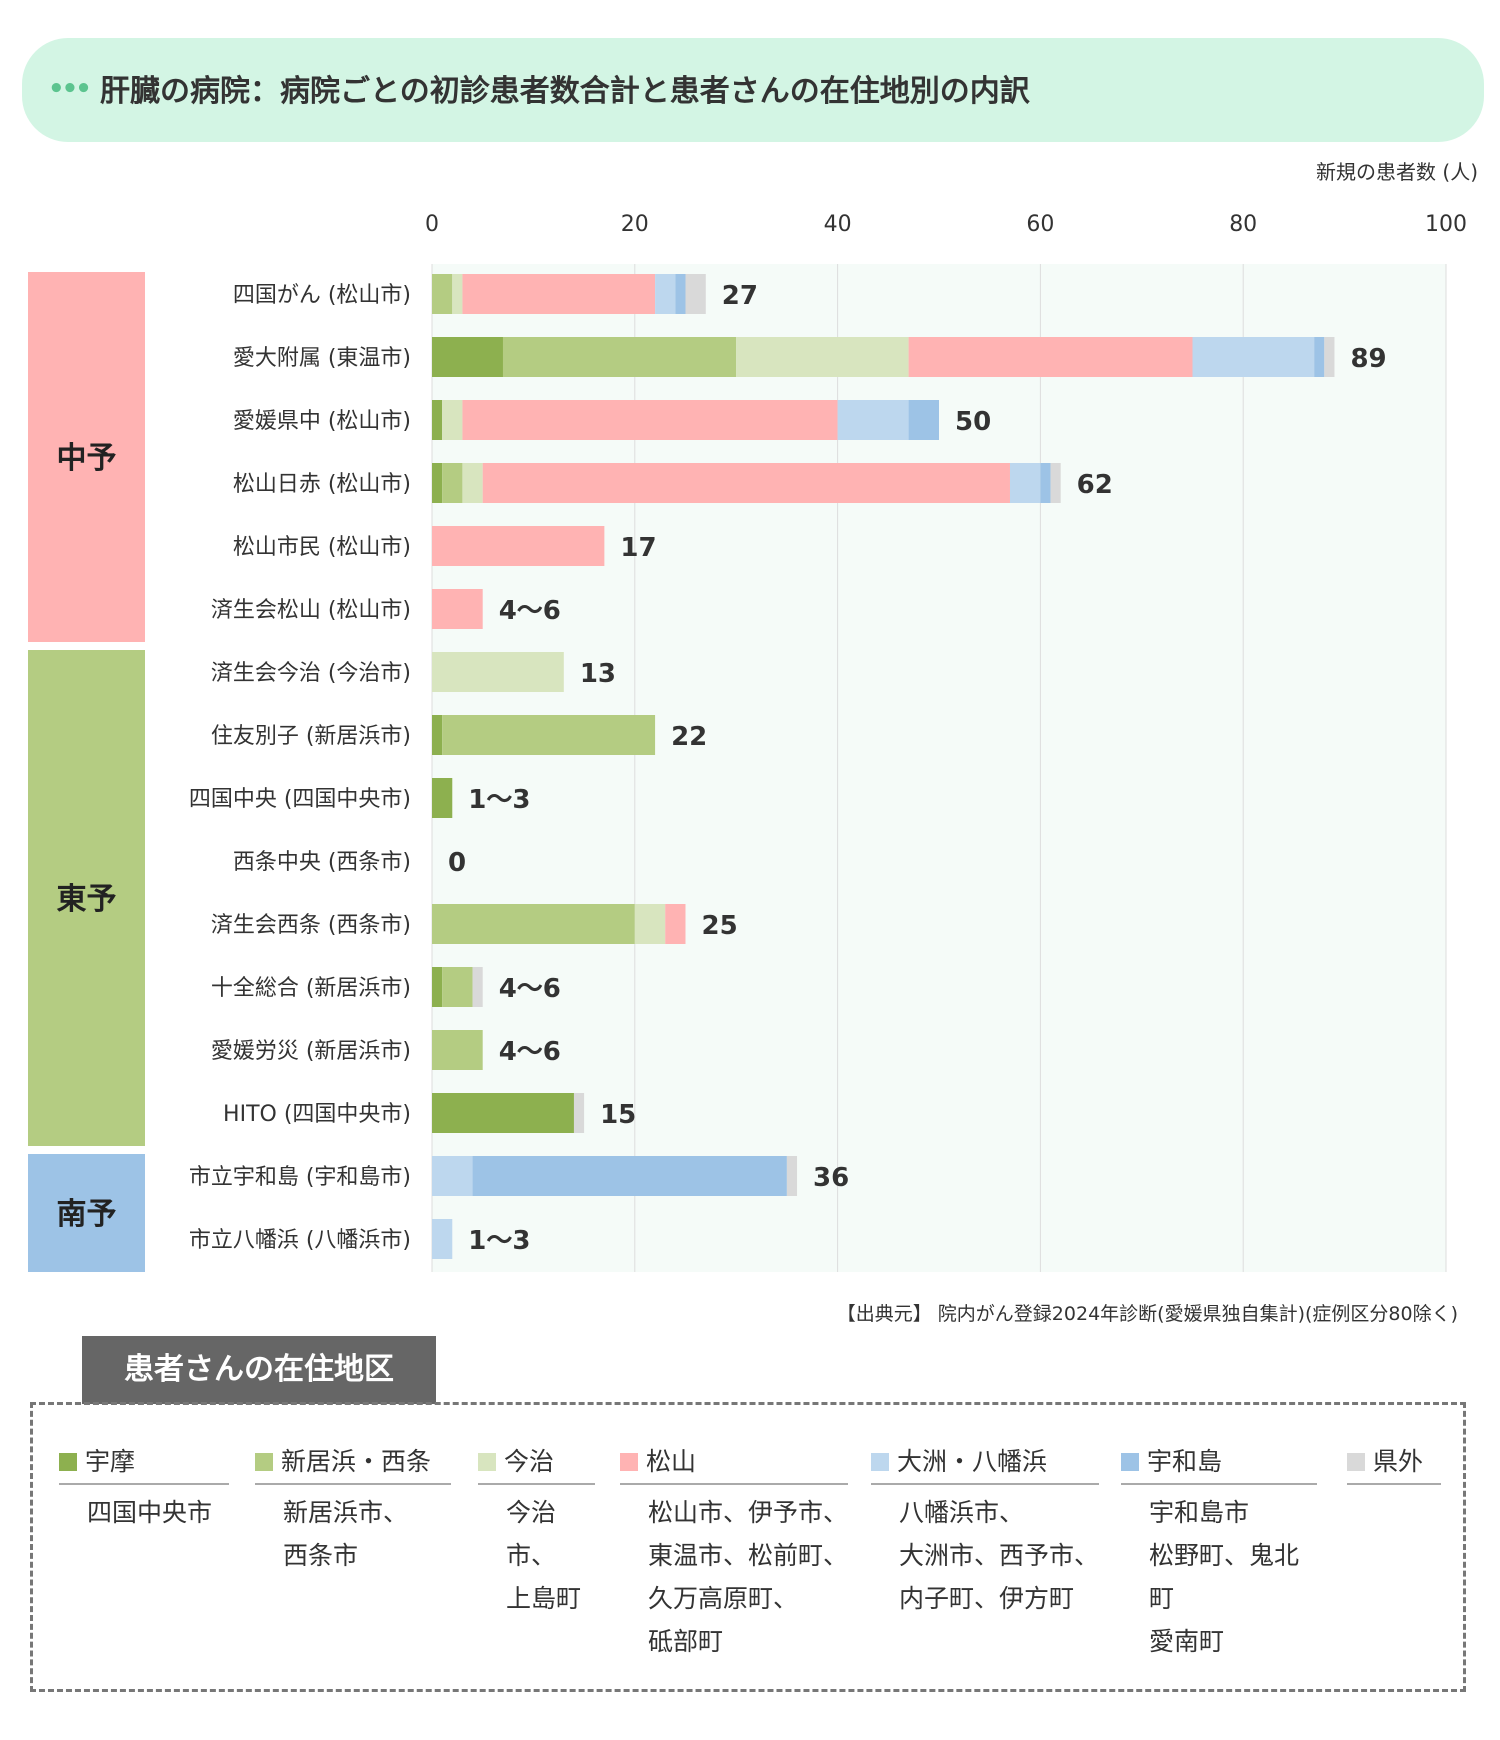 The image size is (1500, 1740). Describe the element at coordinates (322, 547) in the screenshot. I see `row-label: 松山市民 (松山市)` at that location.